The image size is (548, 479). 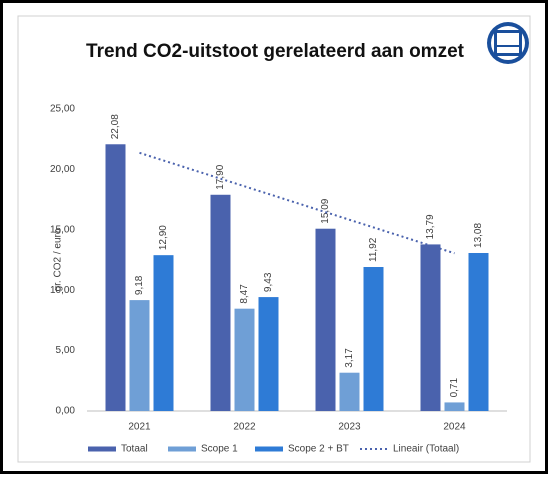 What do you see at coordinates (508, 43) in the screenshot?
I see `logo` at bounding box center [508, 43].